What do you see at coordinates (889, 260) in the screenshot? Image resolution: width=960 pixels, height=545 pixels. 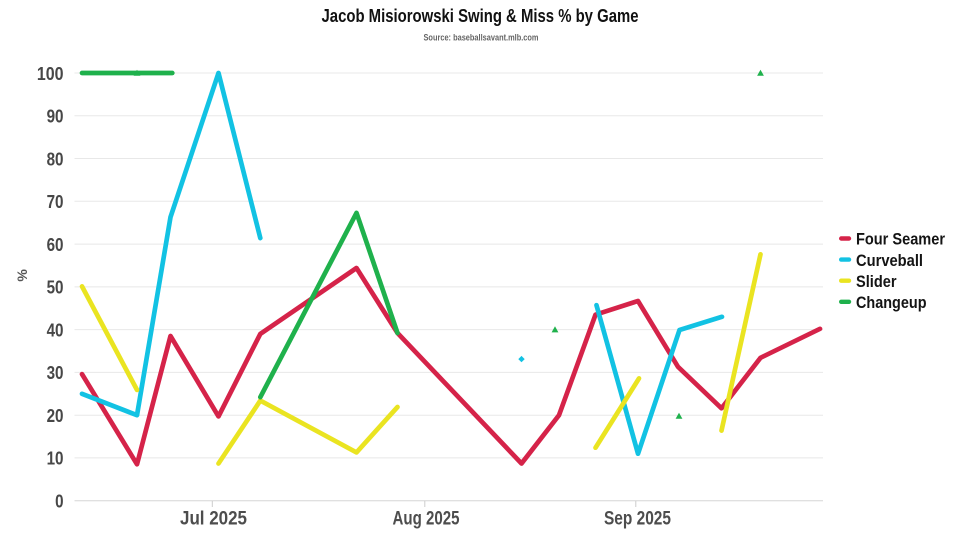 I see `svg-text: Curveball` at bounding box center [889, 260].